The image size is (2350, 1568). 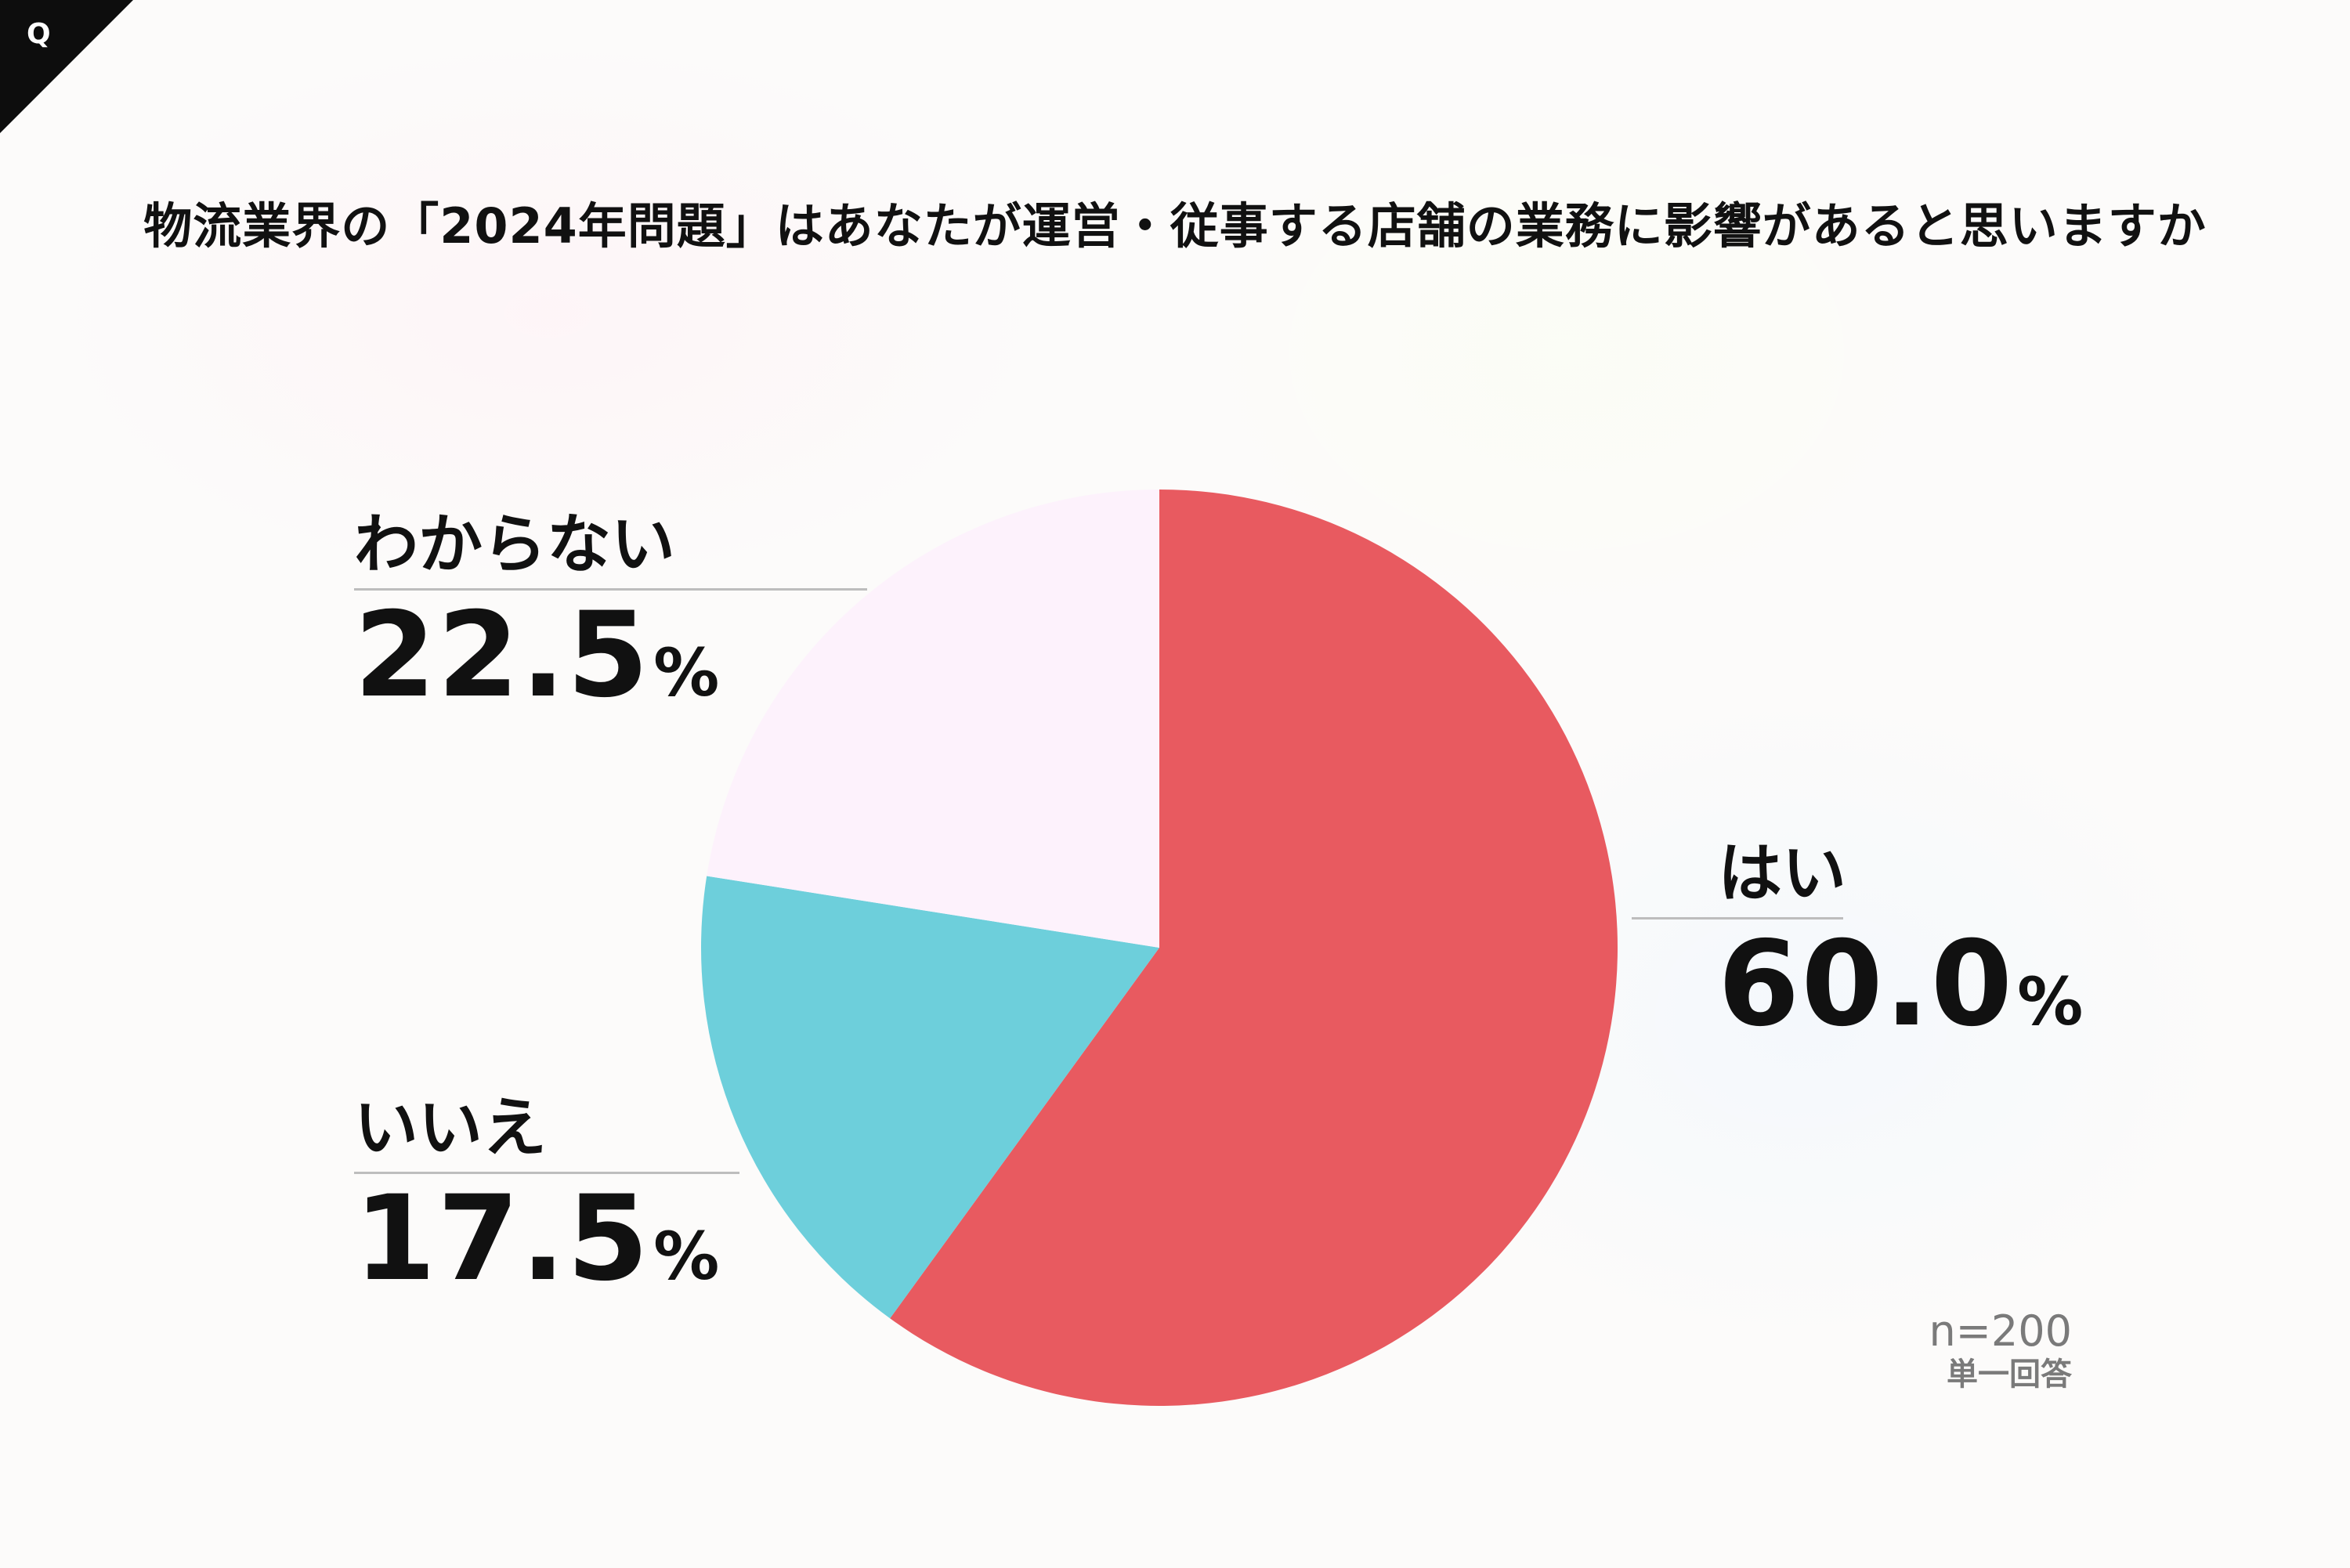 I want to click on sample-size: n=200, so click(x=2000, y=1331).